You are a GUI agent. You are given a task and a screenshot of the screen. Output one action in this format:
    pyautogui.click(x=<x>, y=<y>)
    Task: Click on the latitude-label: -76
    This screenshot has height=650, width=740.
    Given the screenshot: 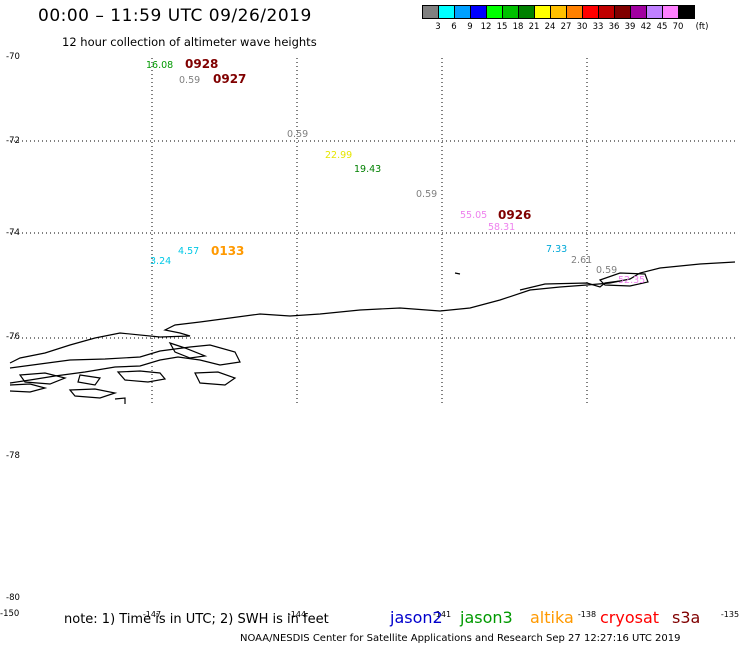 What is the action you would take?
    pyautogui.click(x=13, y=337)
    